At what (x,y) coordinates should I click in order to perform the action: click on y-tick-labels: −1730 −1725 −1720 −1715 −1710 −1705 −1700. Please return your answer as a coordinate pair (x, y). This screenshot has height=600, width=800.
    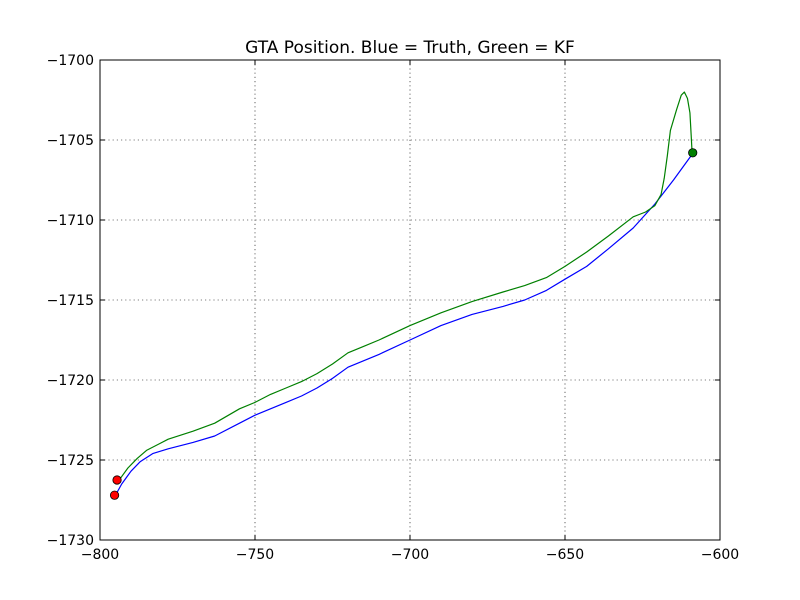
    Looking at the image, I should click on (70, 301).